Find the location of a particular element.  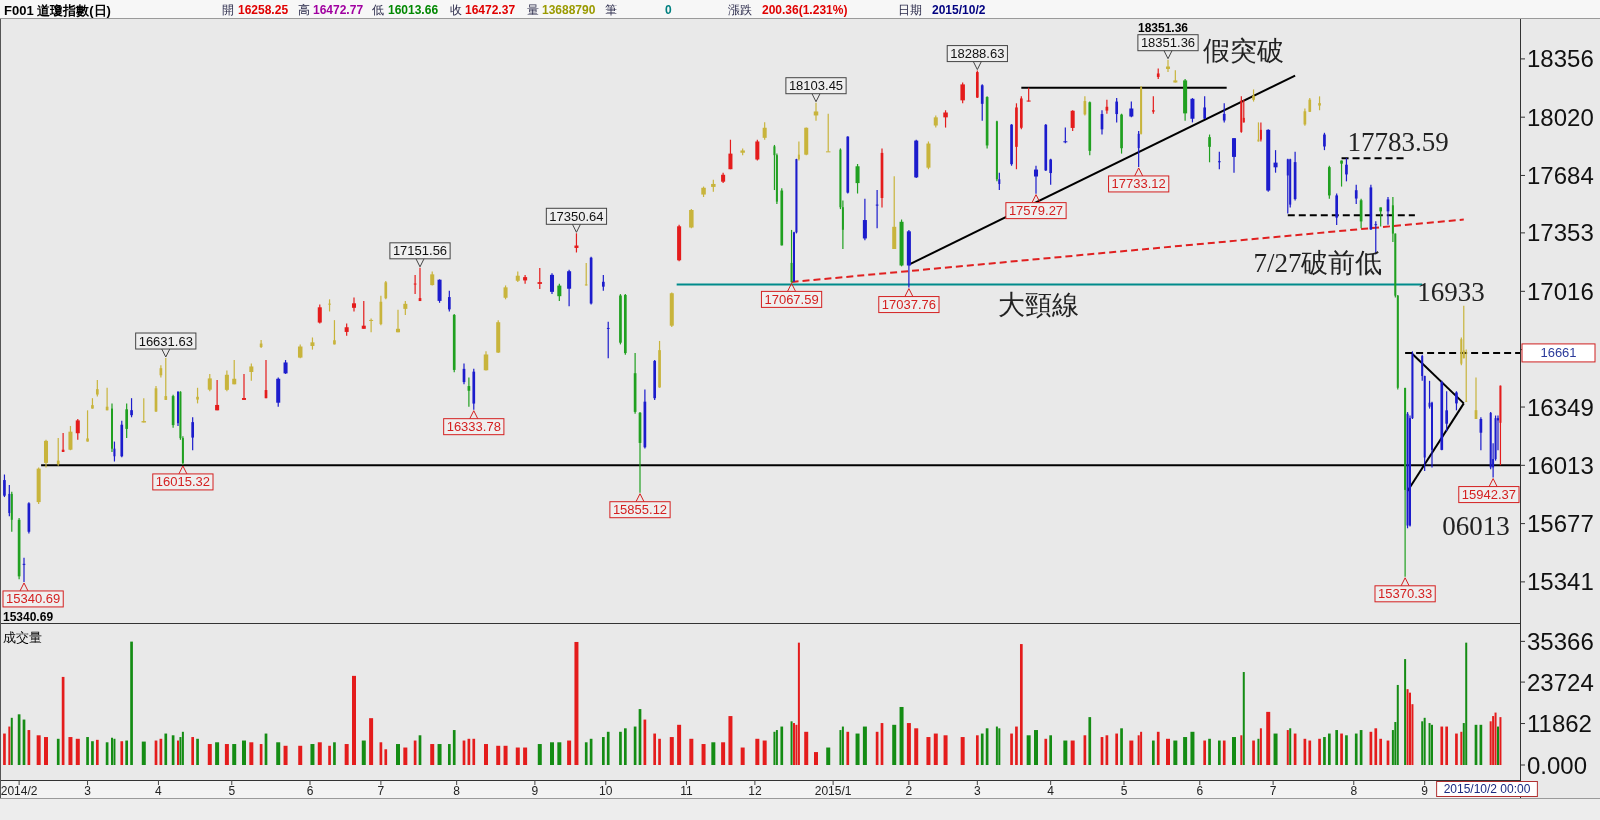

annotation: 16015.32 is located at coordinates (183, 482).